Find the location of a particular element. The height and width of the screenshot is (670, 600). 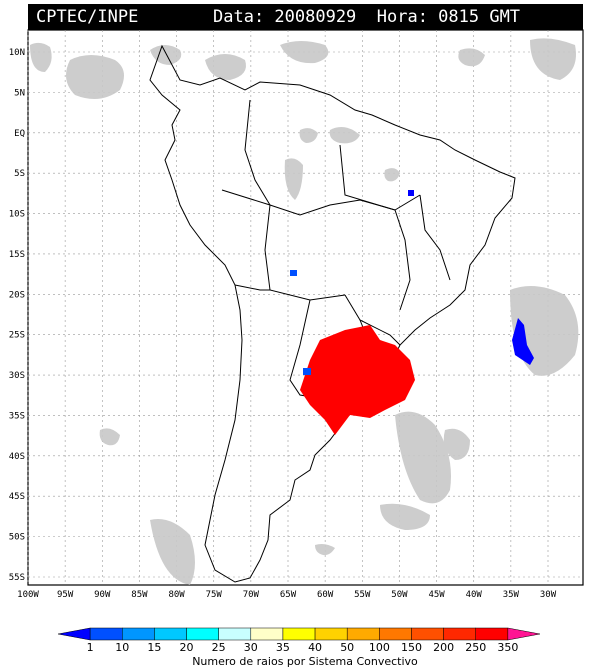

colorbar-label: 50 is located at coordinates (347, 647).